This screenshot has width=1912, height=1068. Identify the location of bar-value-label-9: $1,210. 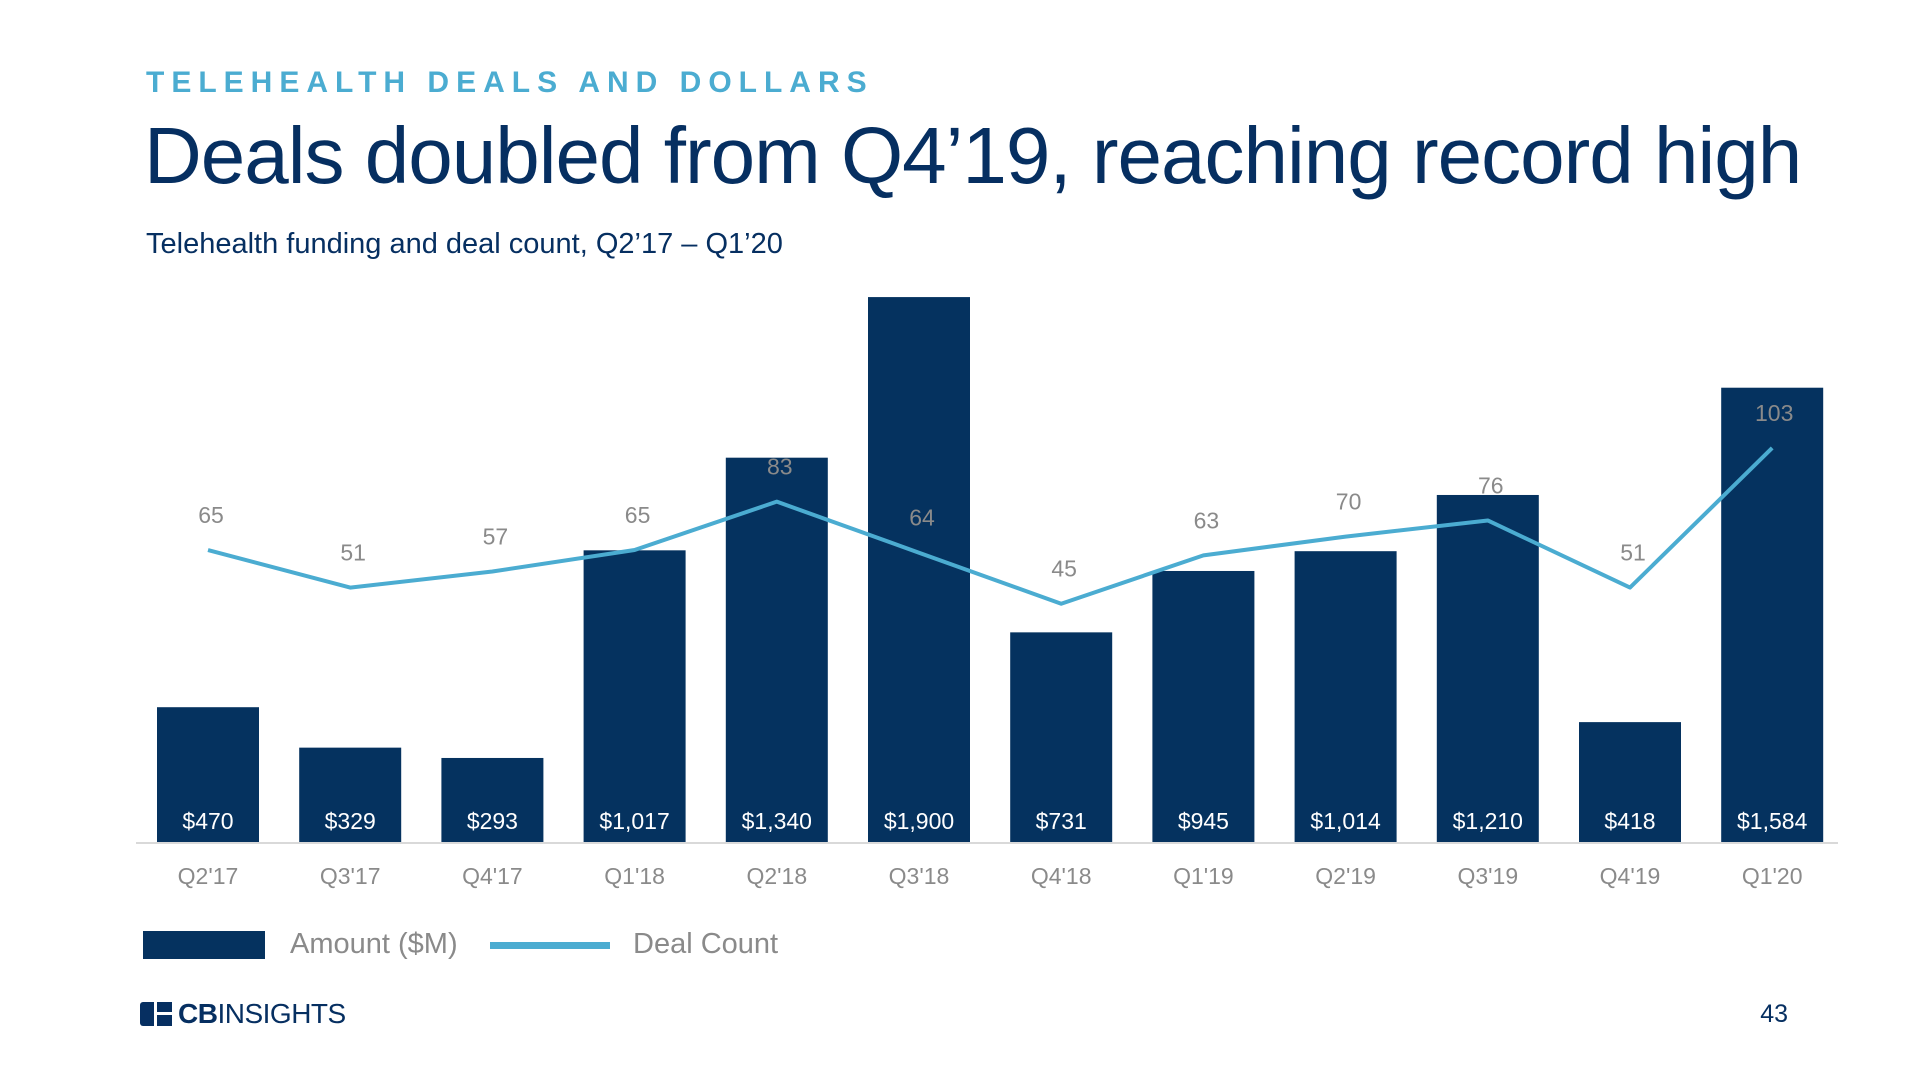
(1488, 821).